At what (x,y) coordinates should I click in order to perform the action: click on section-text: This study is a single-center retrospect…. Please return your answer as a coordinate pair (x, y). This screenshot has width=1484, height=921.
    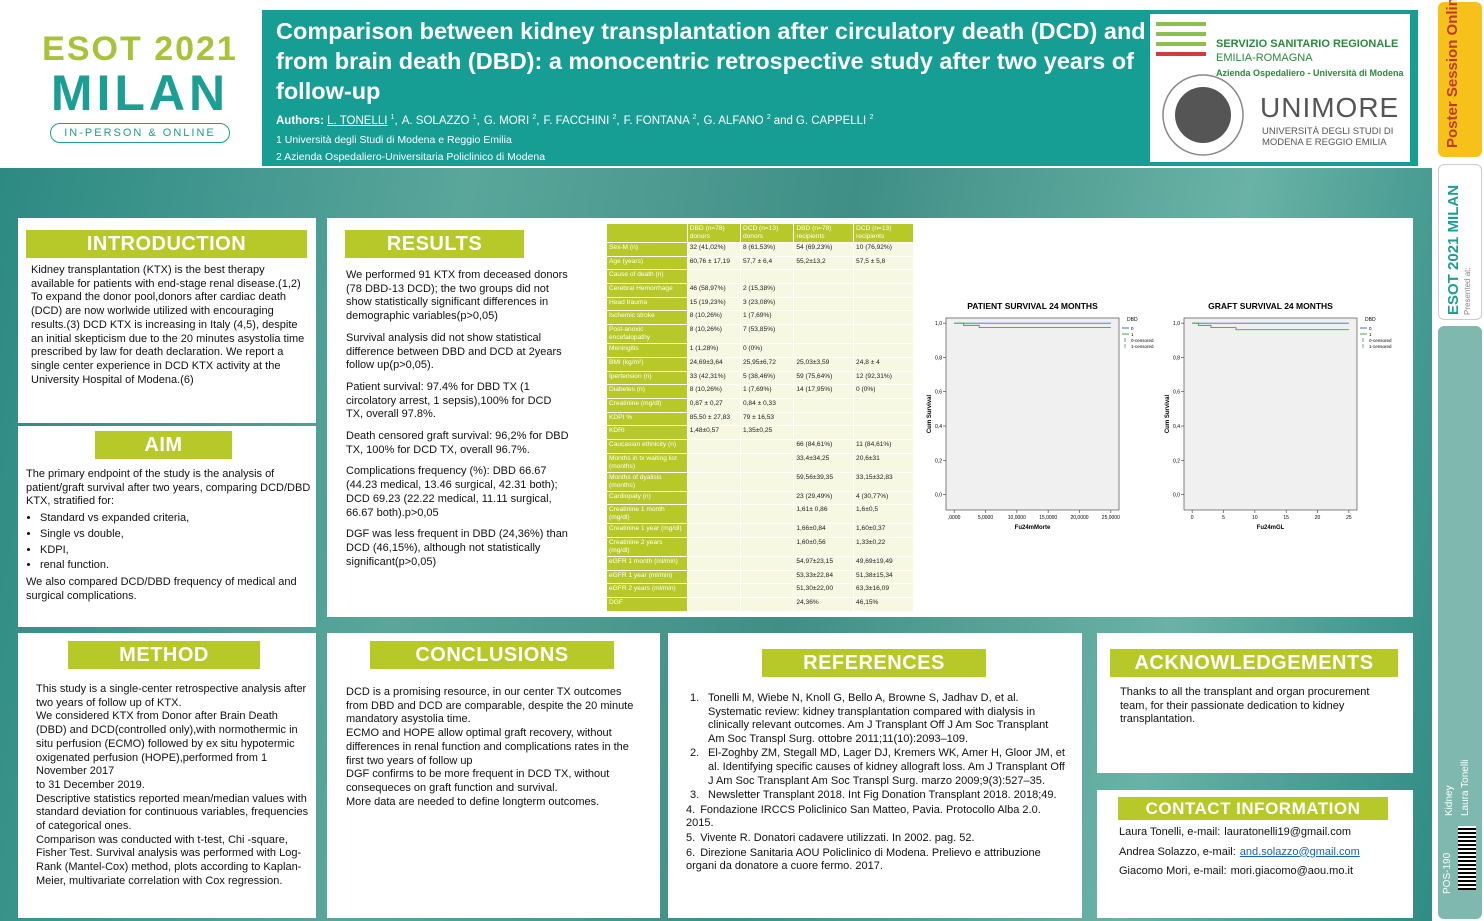
    Looking at the image, I should click on (173, 786).